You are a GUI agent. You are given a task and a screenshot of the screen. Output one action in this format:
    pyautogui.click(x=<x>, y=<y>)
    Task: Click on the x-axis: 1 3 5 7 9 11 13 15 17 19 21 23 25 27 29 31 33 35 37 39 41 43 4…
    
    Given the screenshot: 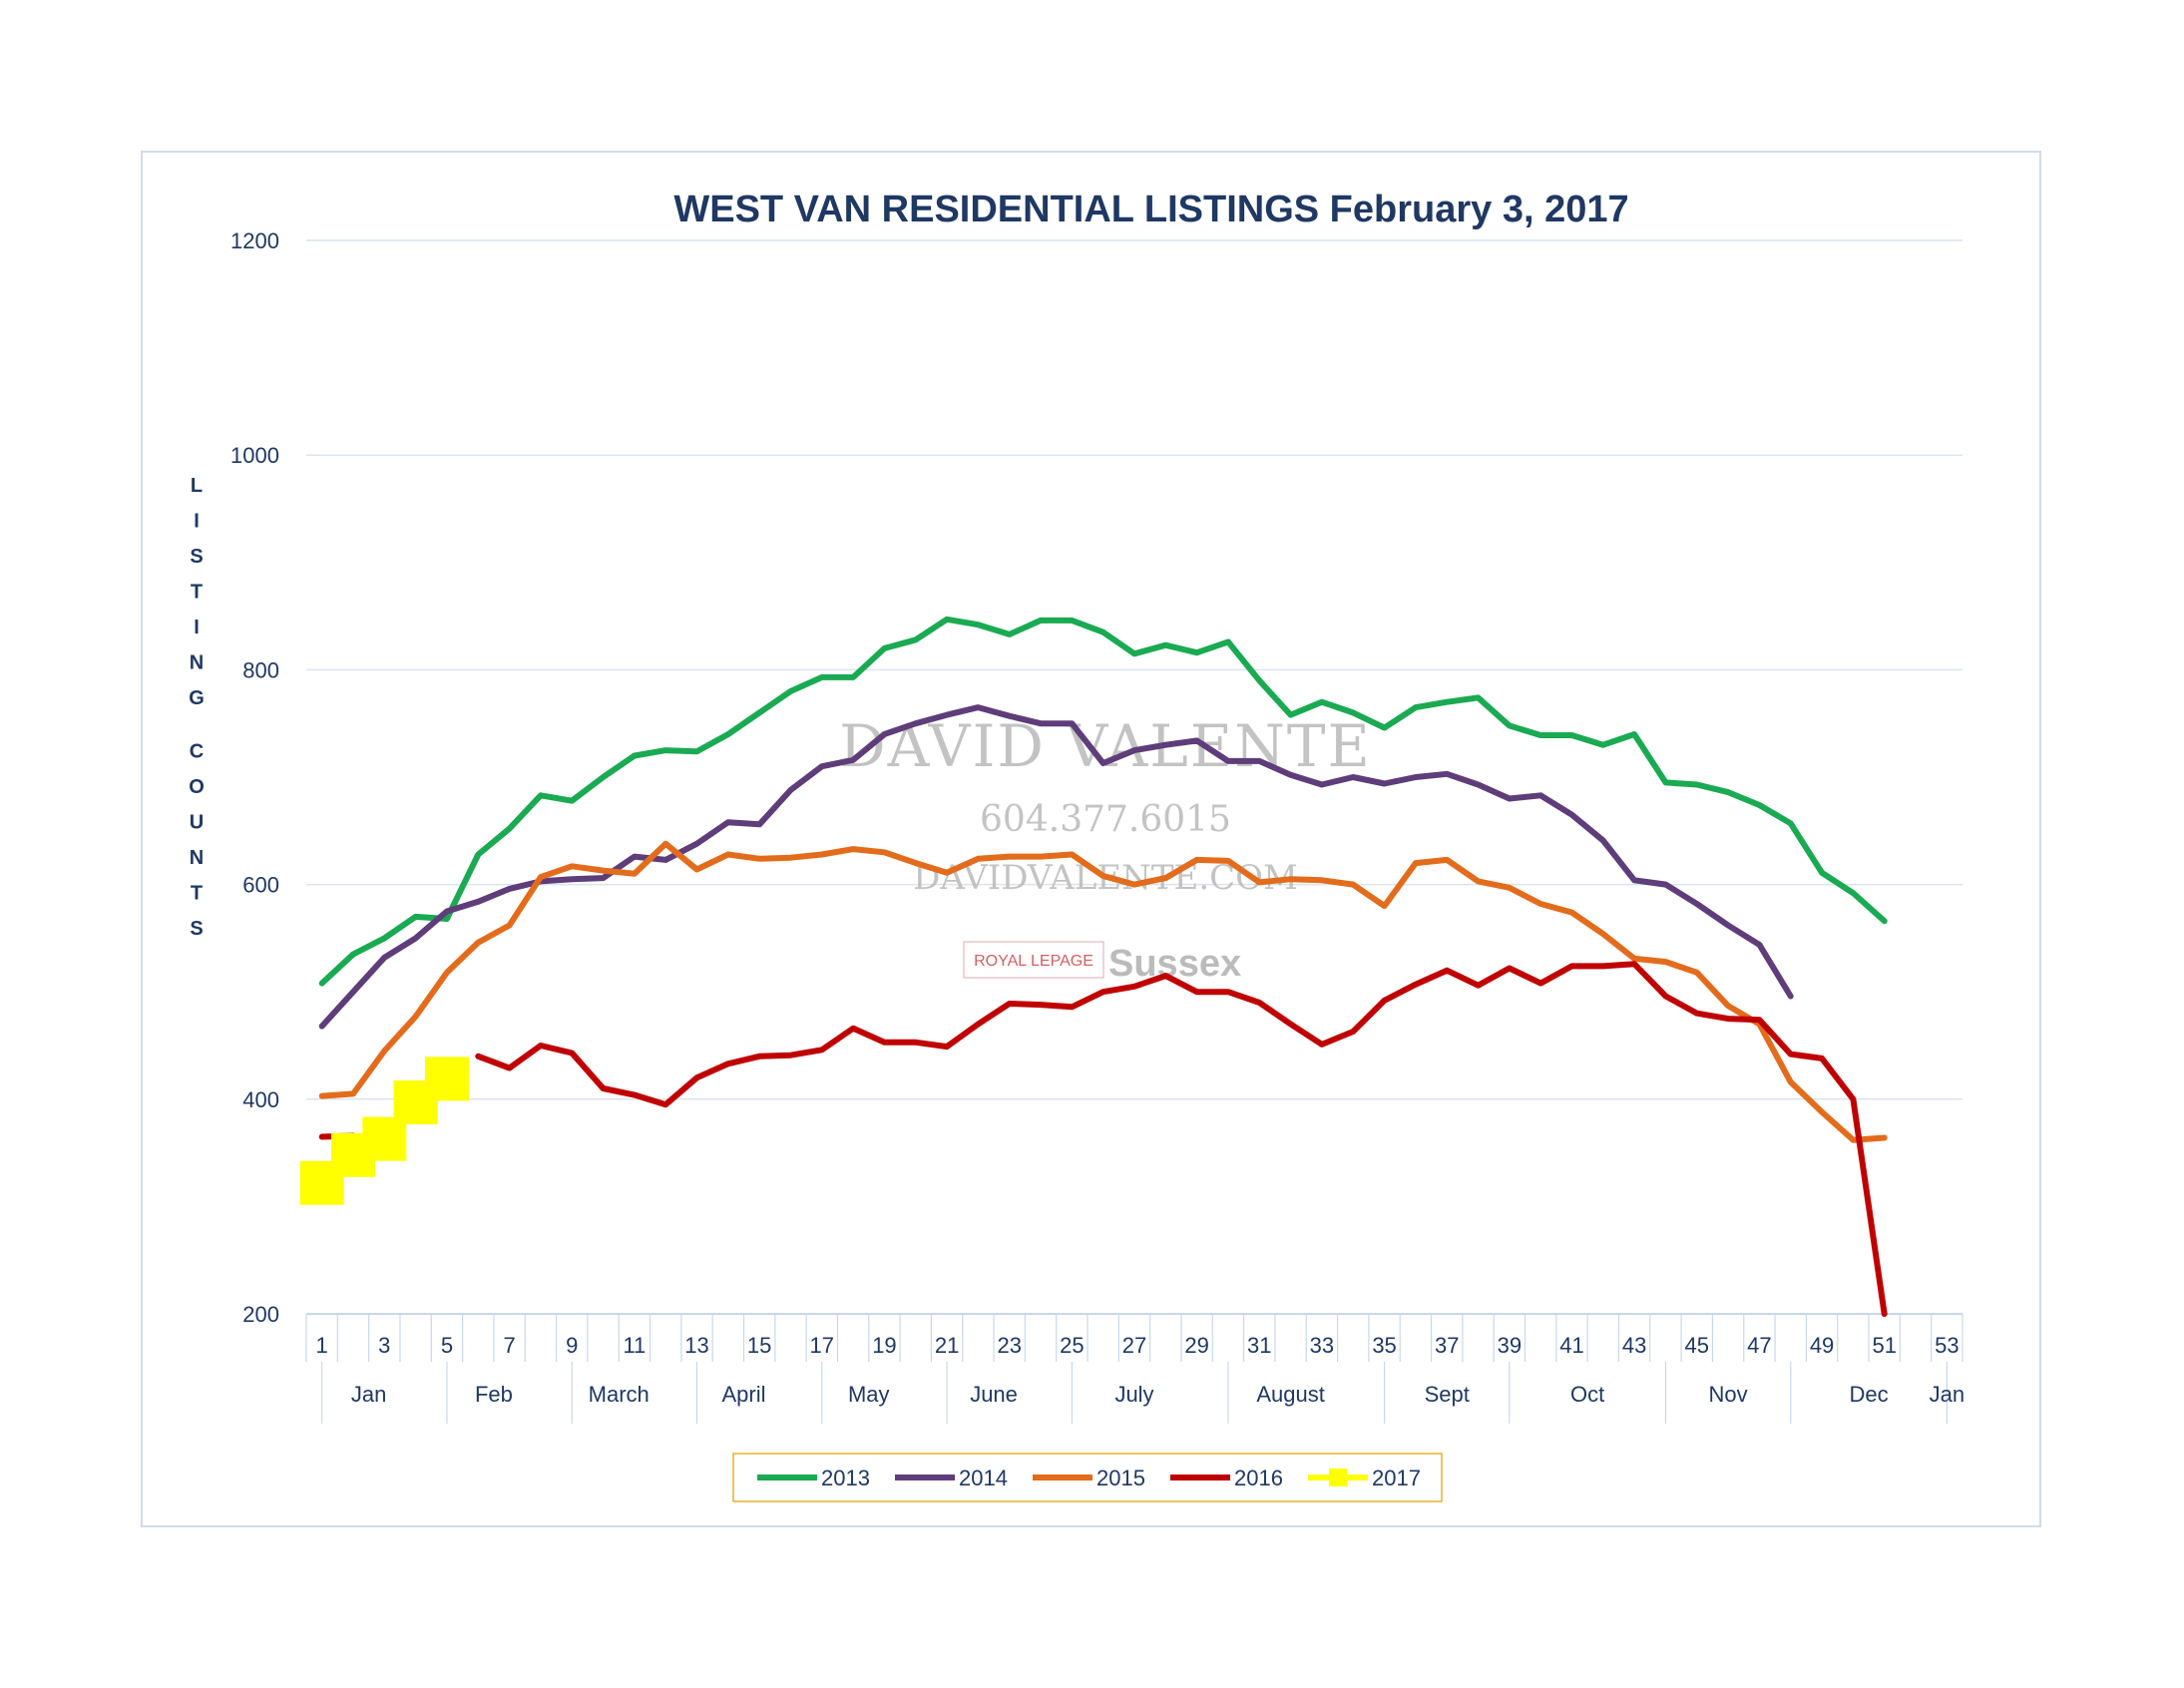 What is the action you would take?
    pyautogui.click(x=1135, y=1368)
    